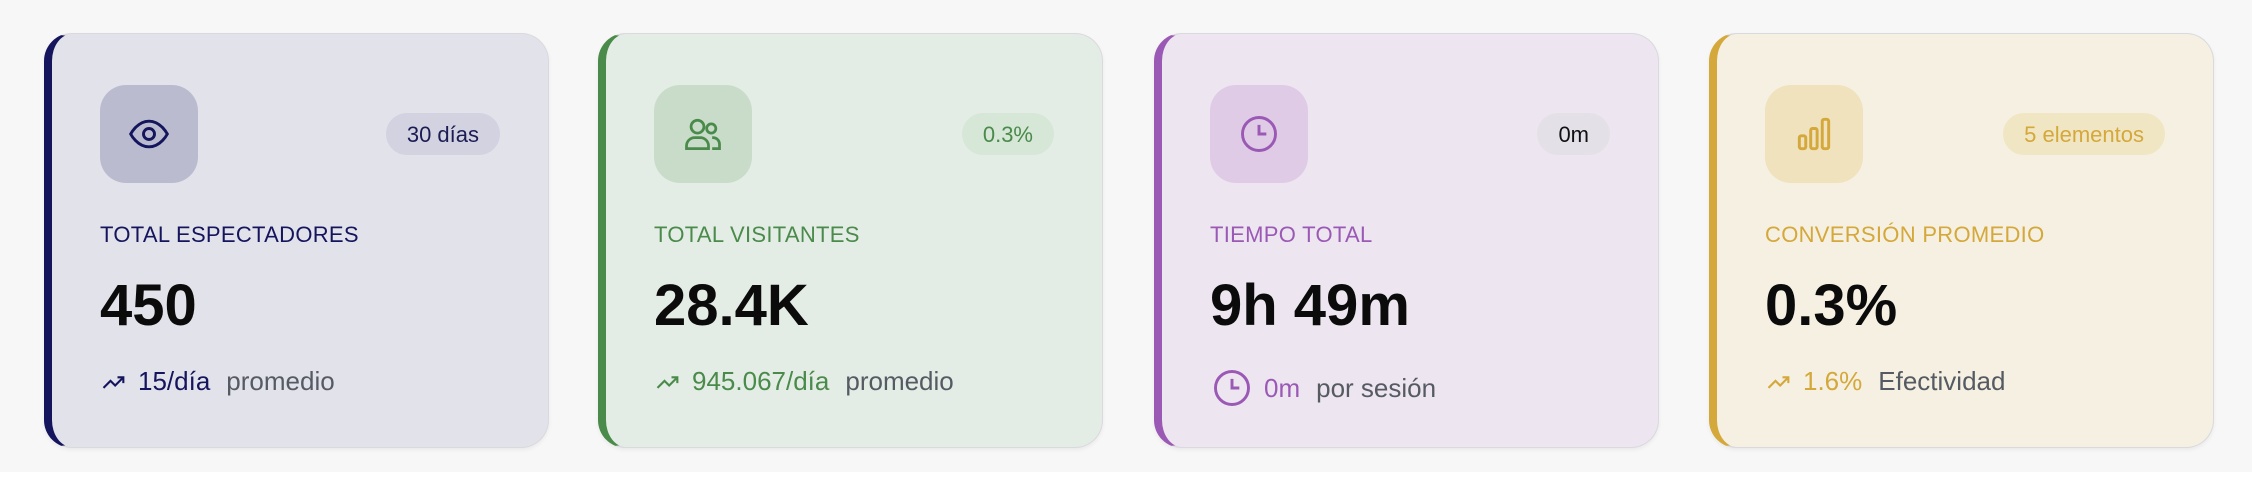  I want to click on stat-footer-value: 15/día, so click(174, 381).